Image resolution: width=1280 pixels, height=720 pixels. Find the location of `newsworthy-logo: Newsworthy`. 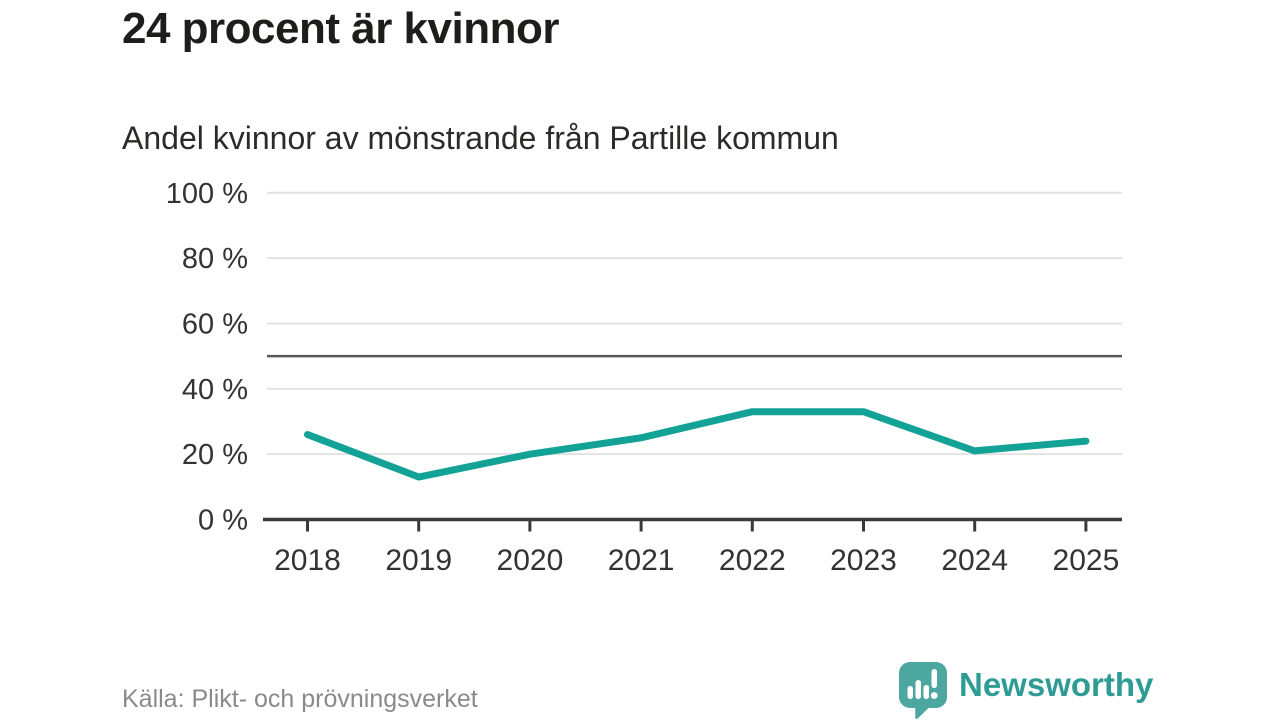

newsworthy-logo: Newsworthy is located at coordinates (1025, 690).